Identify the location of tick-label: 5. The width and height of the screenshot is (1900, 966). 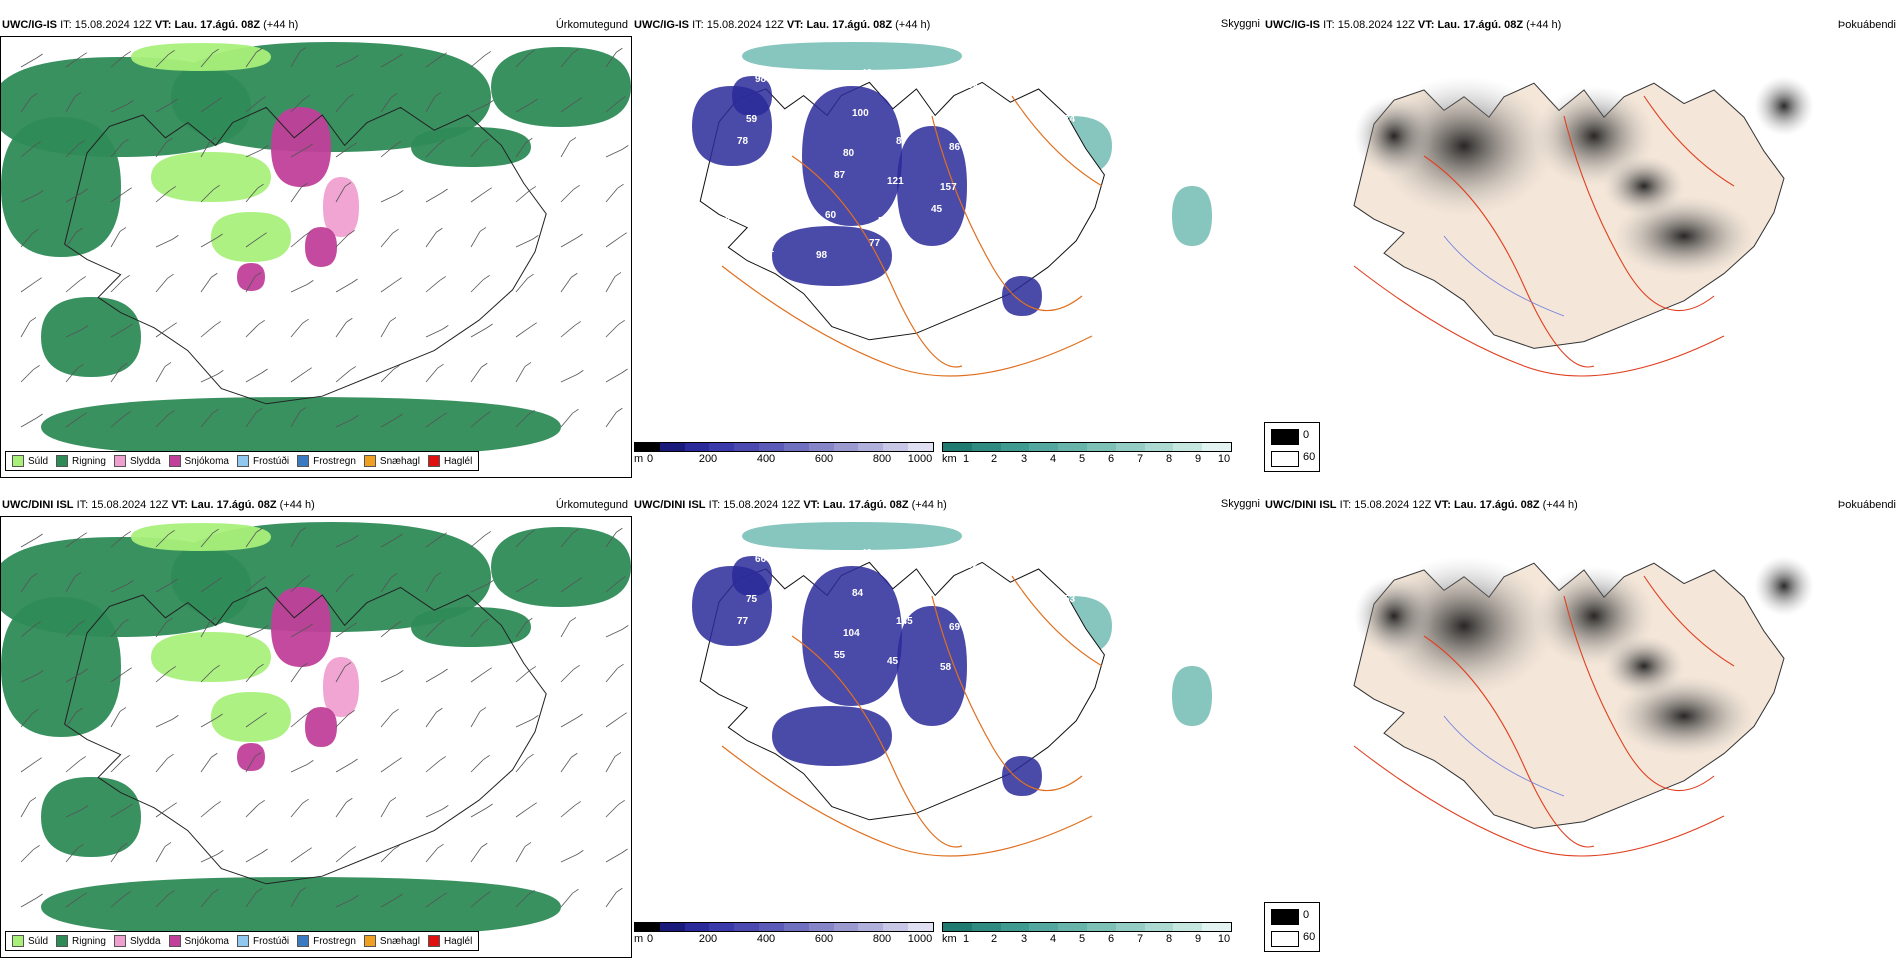
(1082, 459).